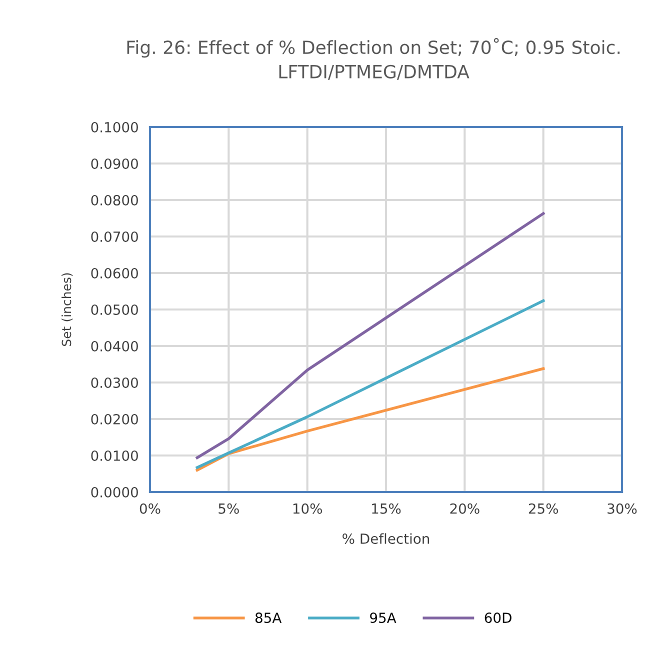 The width and height of the screenshot is (667, 656). Describe the element at coordinates (307, 508) in the screenshot. I see `x-tick-label: 10%` at that location.